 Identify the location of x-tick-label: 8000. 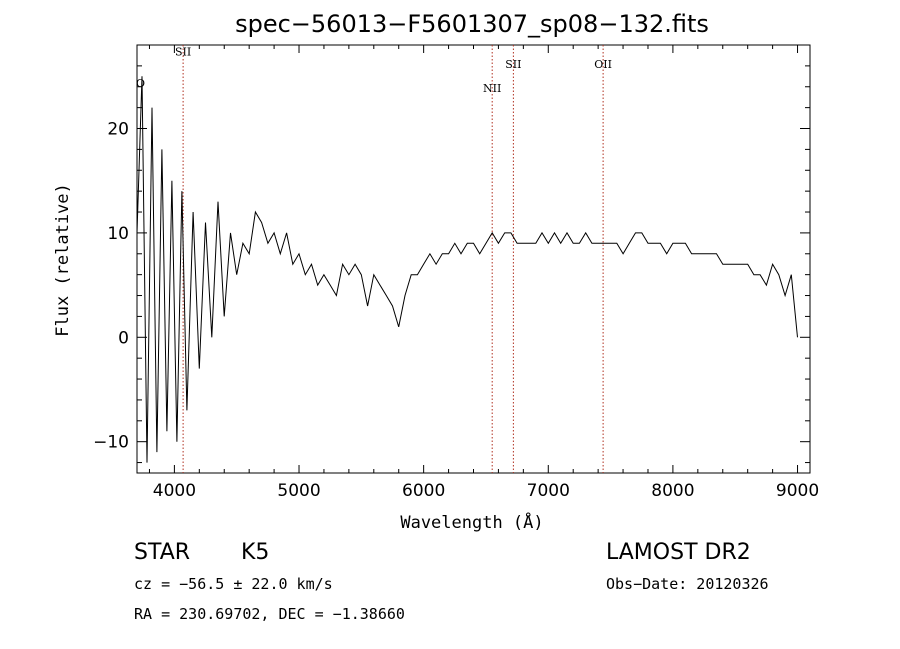
(672, 491).